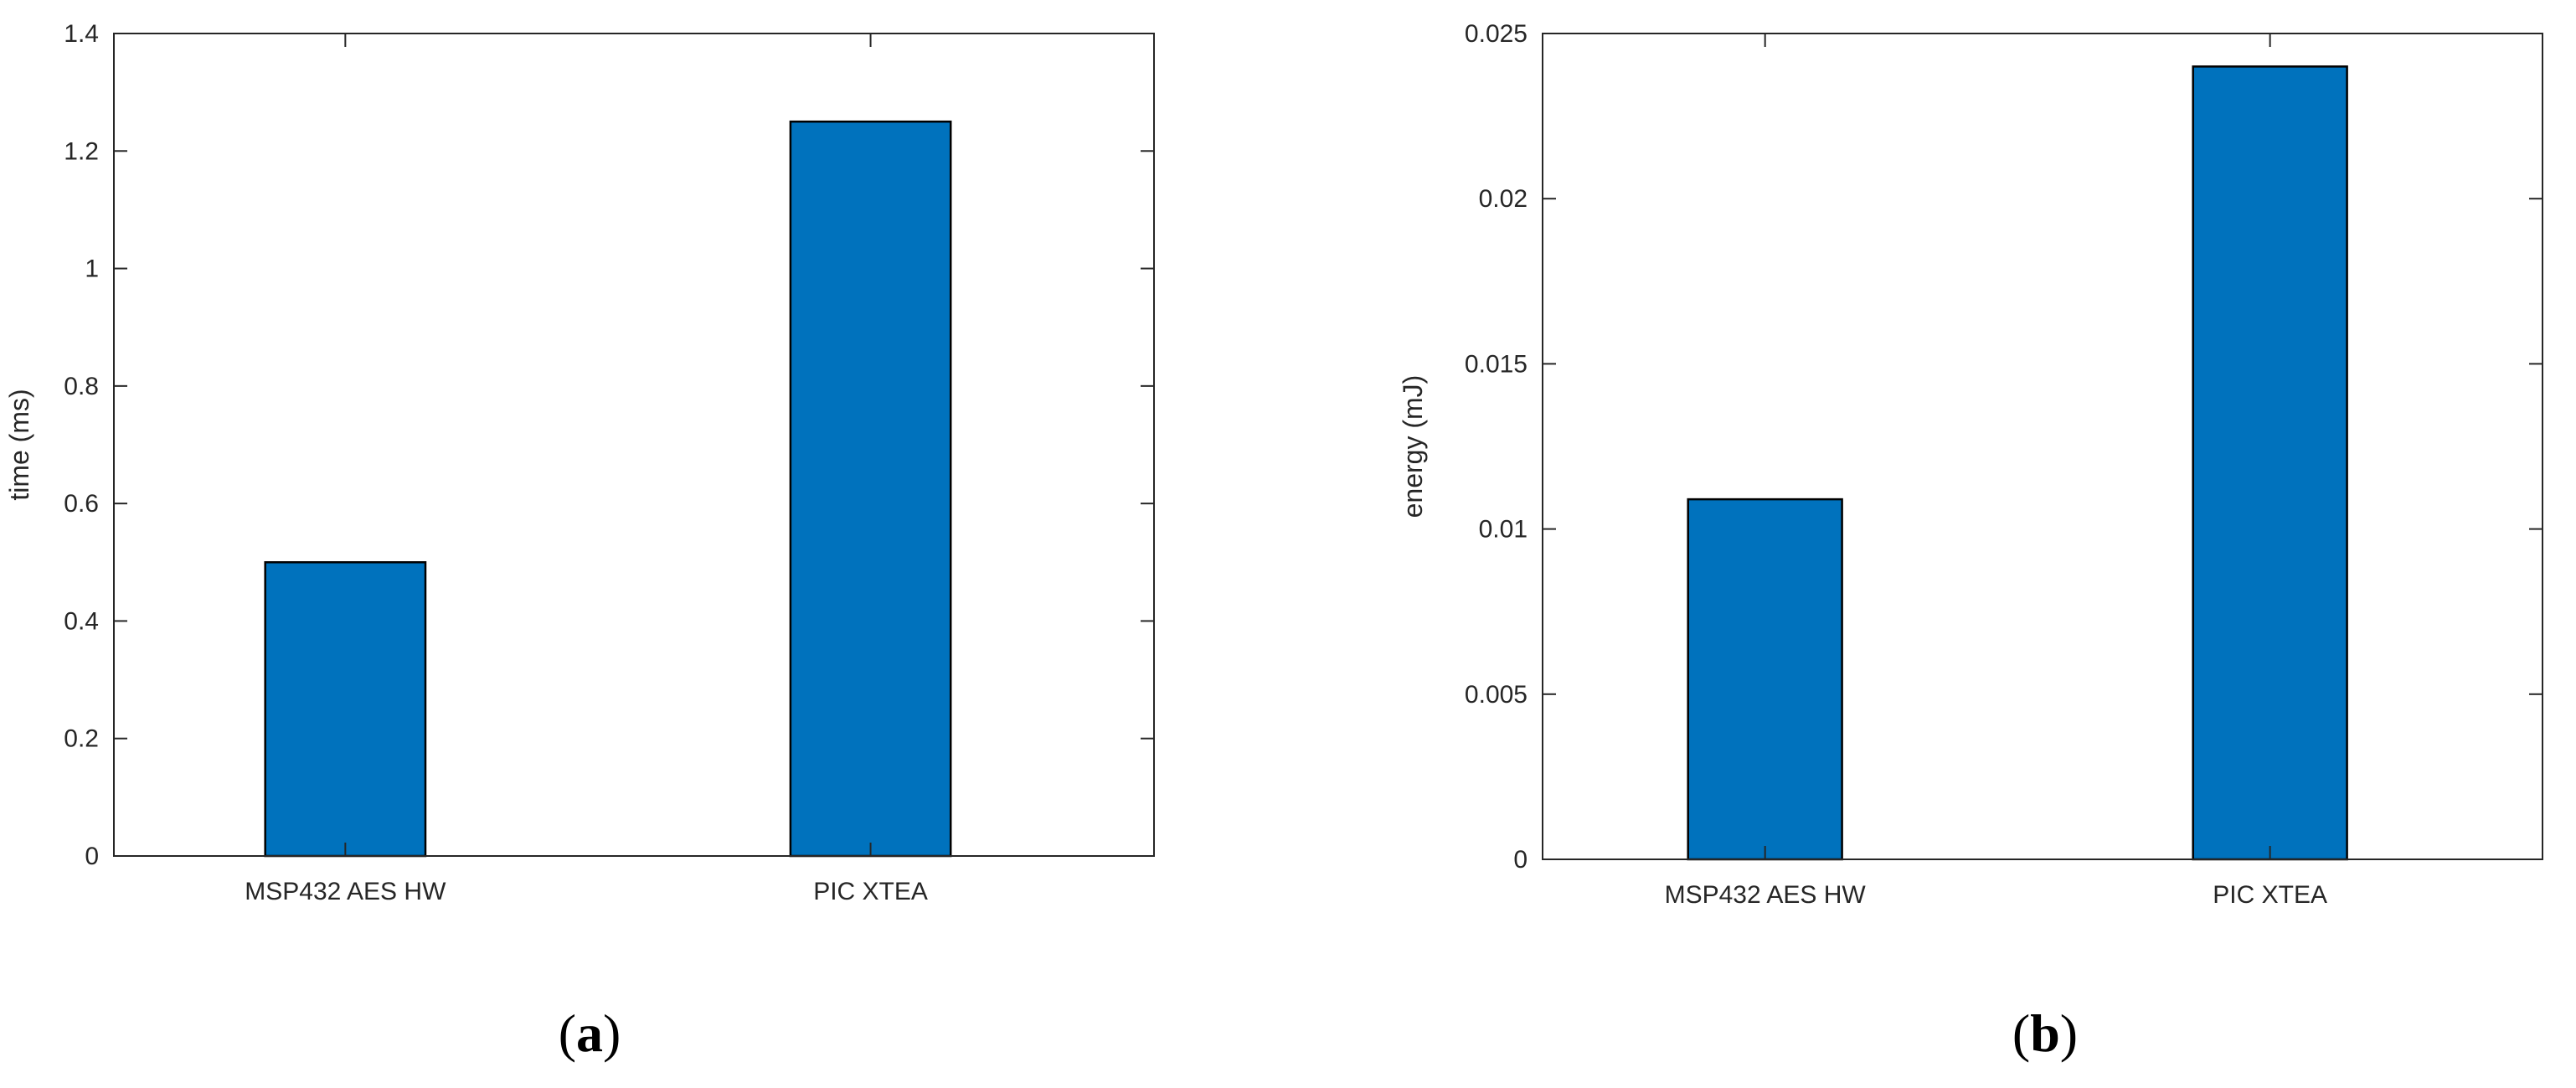  Describe the element at coordinates (81, 151) in the screenshot. I see `y-tick-label: 1.2` at that location.